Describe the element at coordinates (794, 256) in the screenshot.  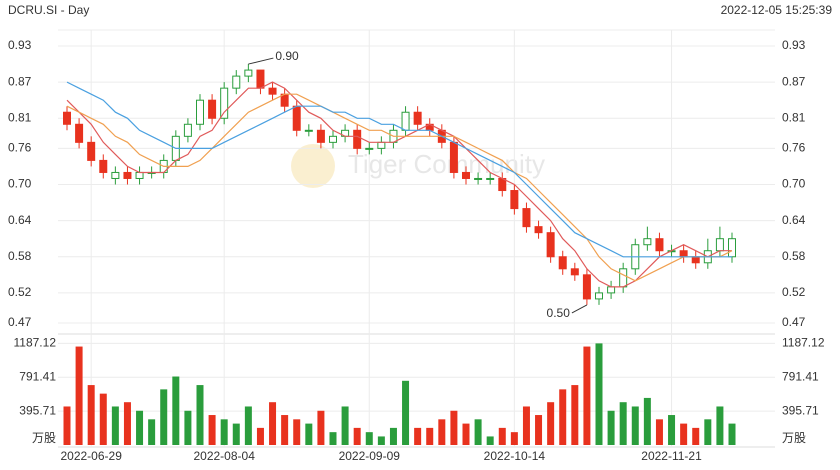
I see `y-tick-label-right: 0.58` at that location.